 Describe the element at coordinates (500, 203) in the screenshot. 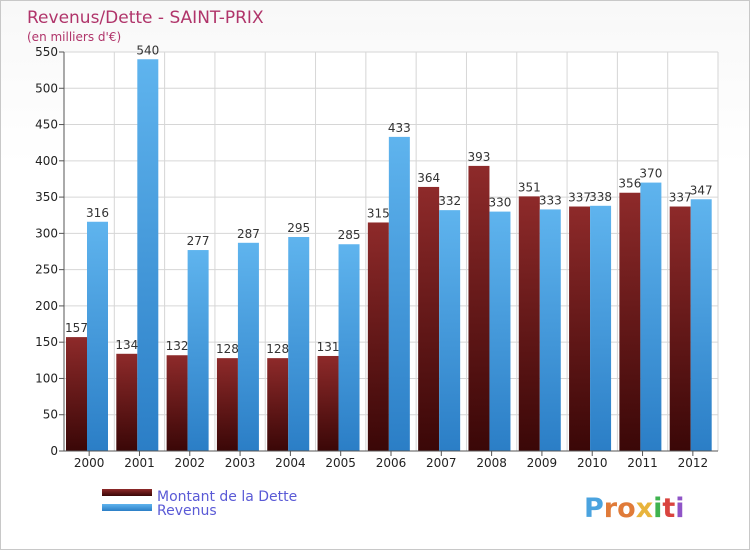

I see `data-label-revenus-2008: 330` at that location.